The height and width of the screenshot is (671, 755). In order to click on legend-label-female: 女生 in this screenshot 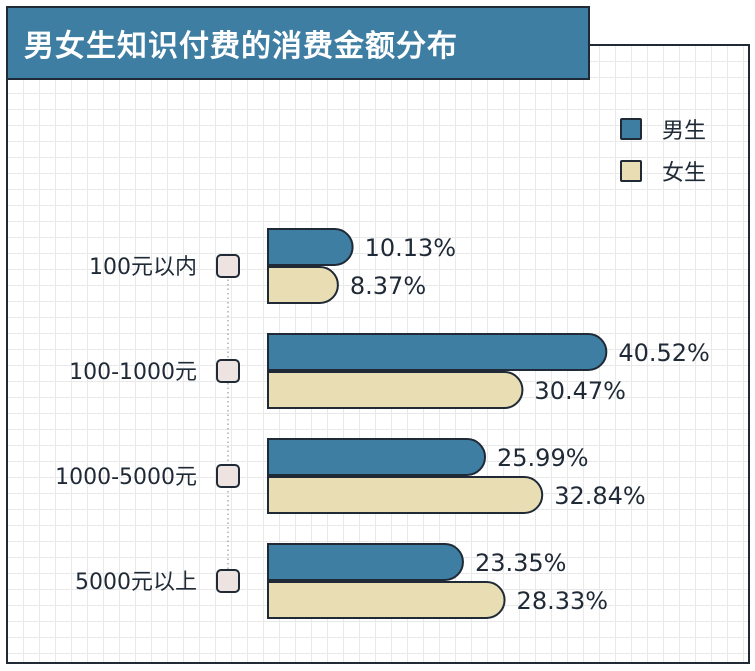, I will do `click(684, 173)`.